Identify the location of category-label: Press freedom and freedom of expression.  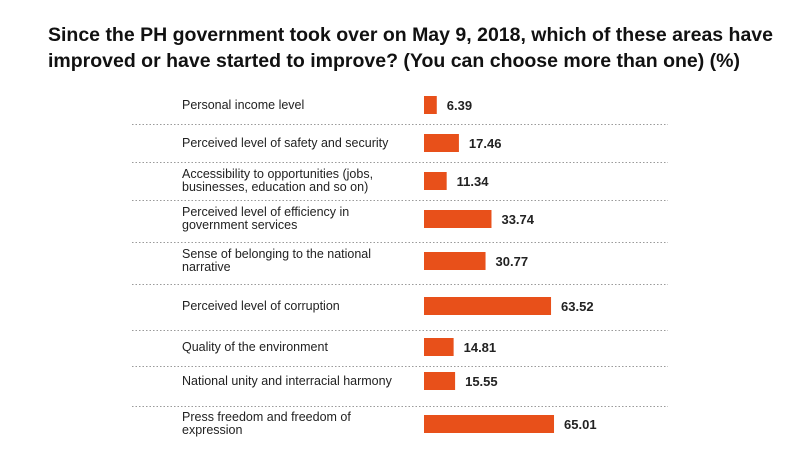
(266, 423).